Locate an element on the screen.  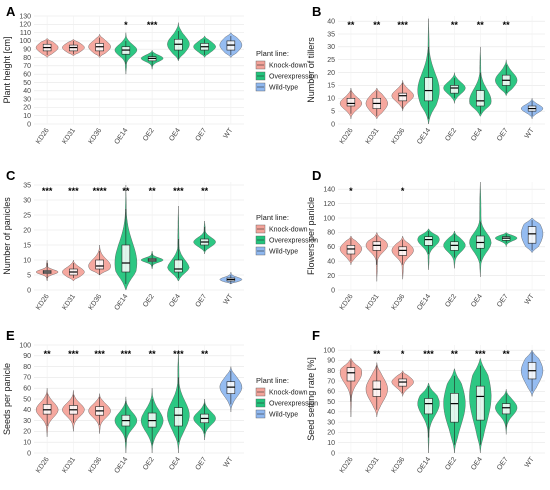
y-axis-title: Seeds per panicle is located at coordinates (7, 399).